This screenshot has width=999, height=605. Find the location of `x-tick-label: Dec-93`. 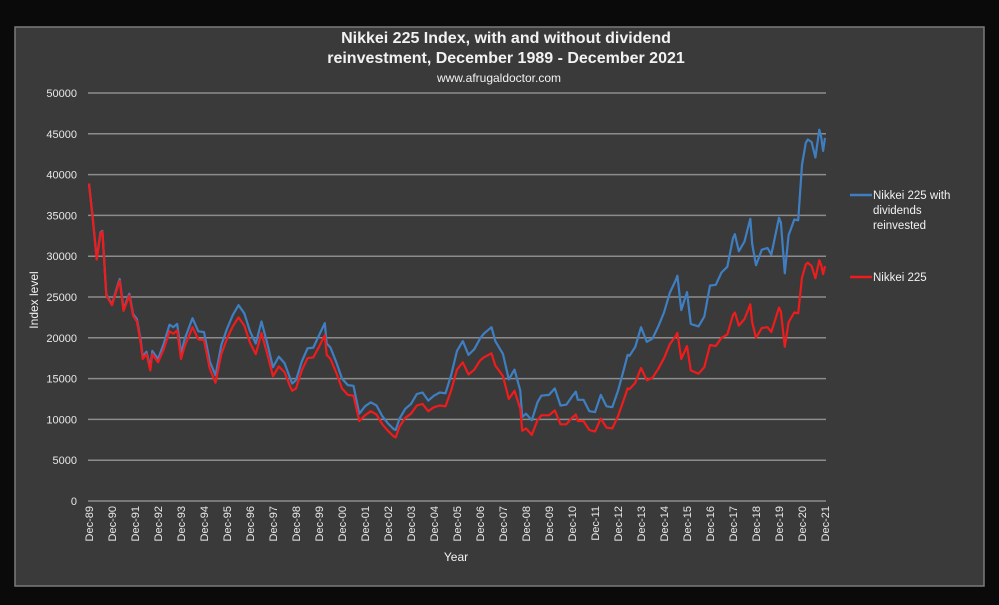

x-tick-label: Dec-93 is located at coordinates (182, 523).